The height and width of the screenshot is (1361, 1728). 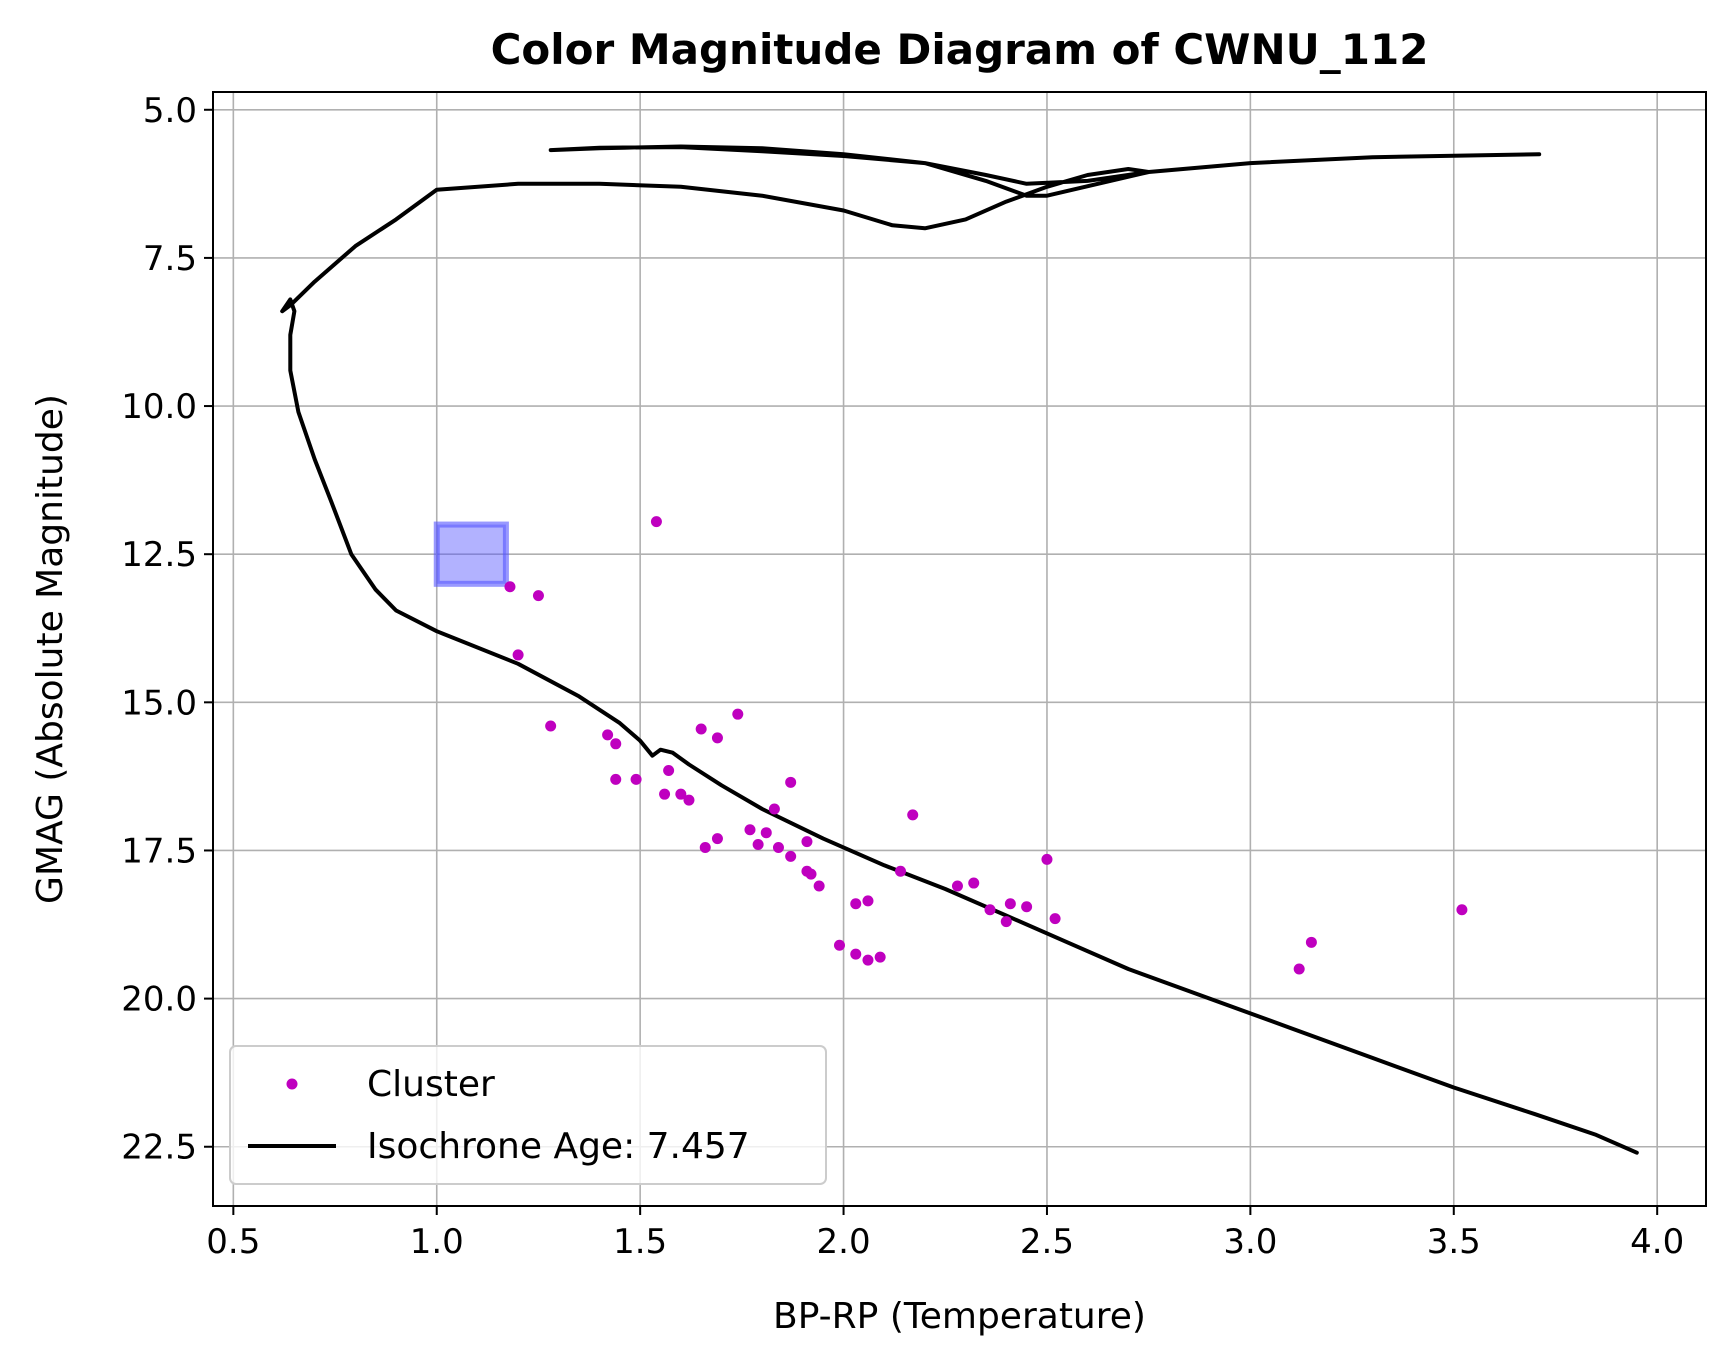 I want to click on legend-label-cluster: Cluster, so click(x=431, y=1084).